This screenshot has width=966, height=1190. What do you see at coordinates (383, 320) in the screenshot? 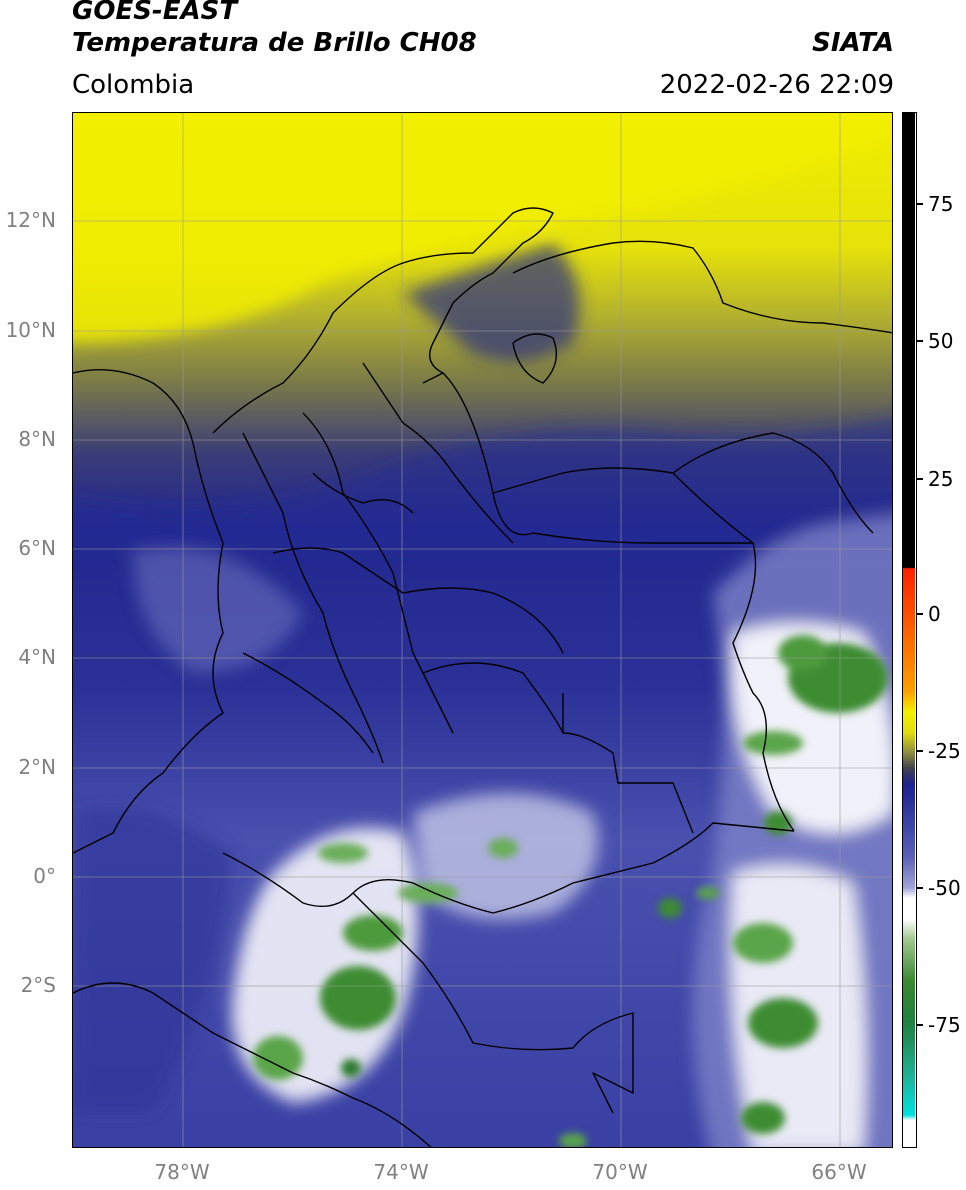
I see `caribbean-coast` at bounding box center [383, 320].